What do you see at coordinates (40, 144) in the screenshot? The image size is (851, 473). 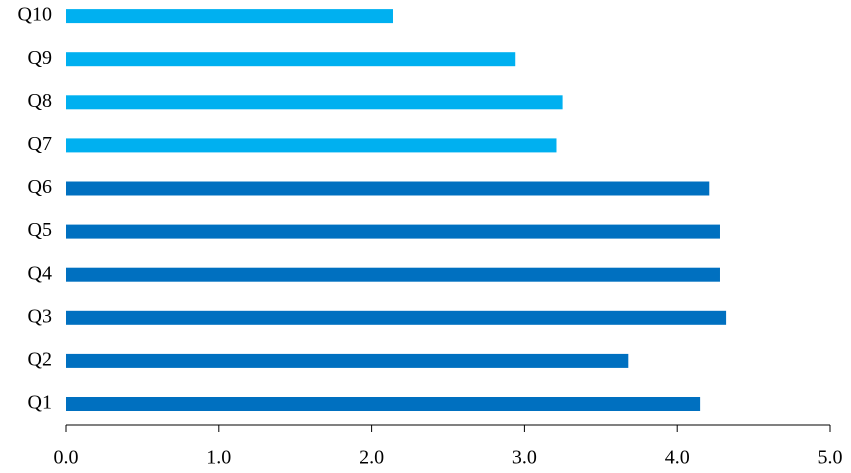 I see `y-tick-label: Q7` at bounding box center [40, 144].